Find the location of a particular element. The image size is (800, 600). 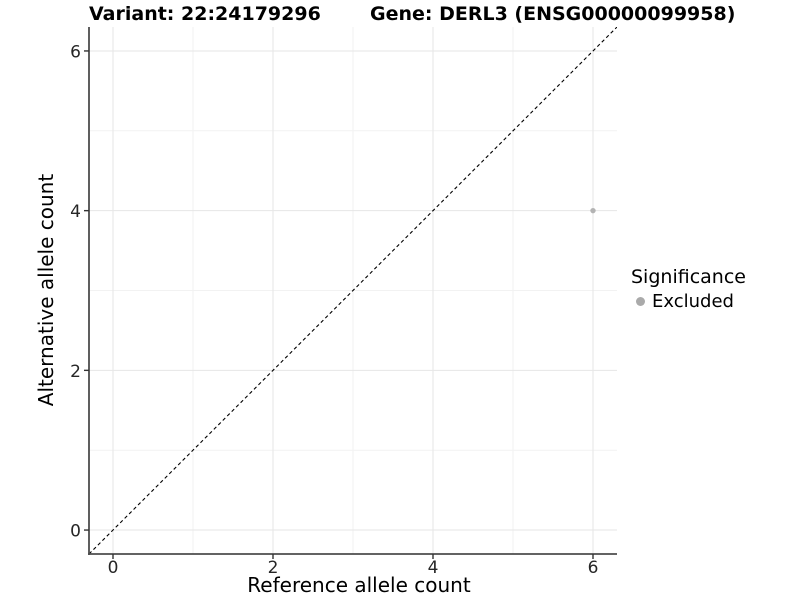

x-tick-label: 2 is located at coordinates (273, 568).